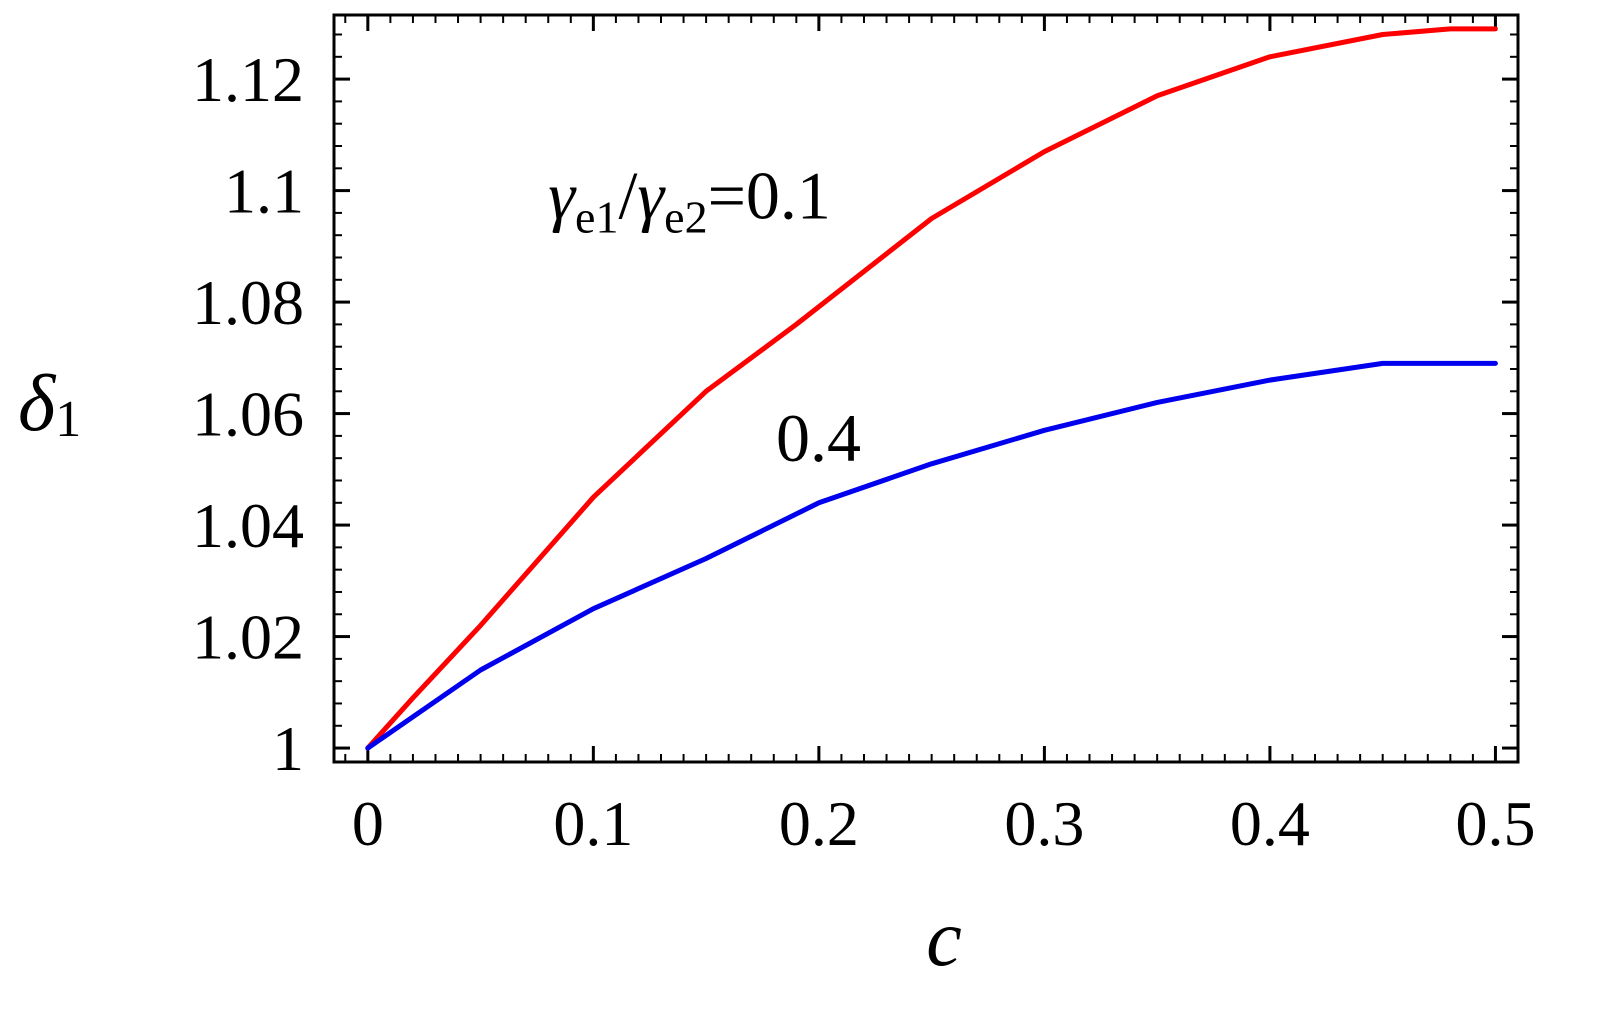  I want to click on y-axis-title: δ1, so click(49, 404).